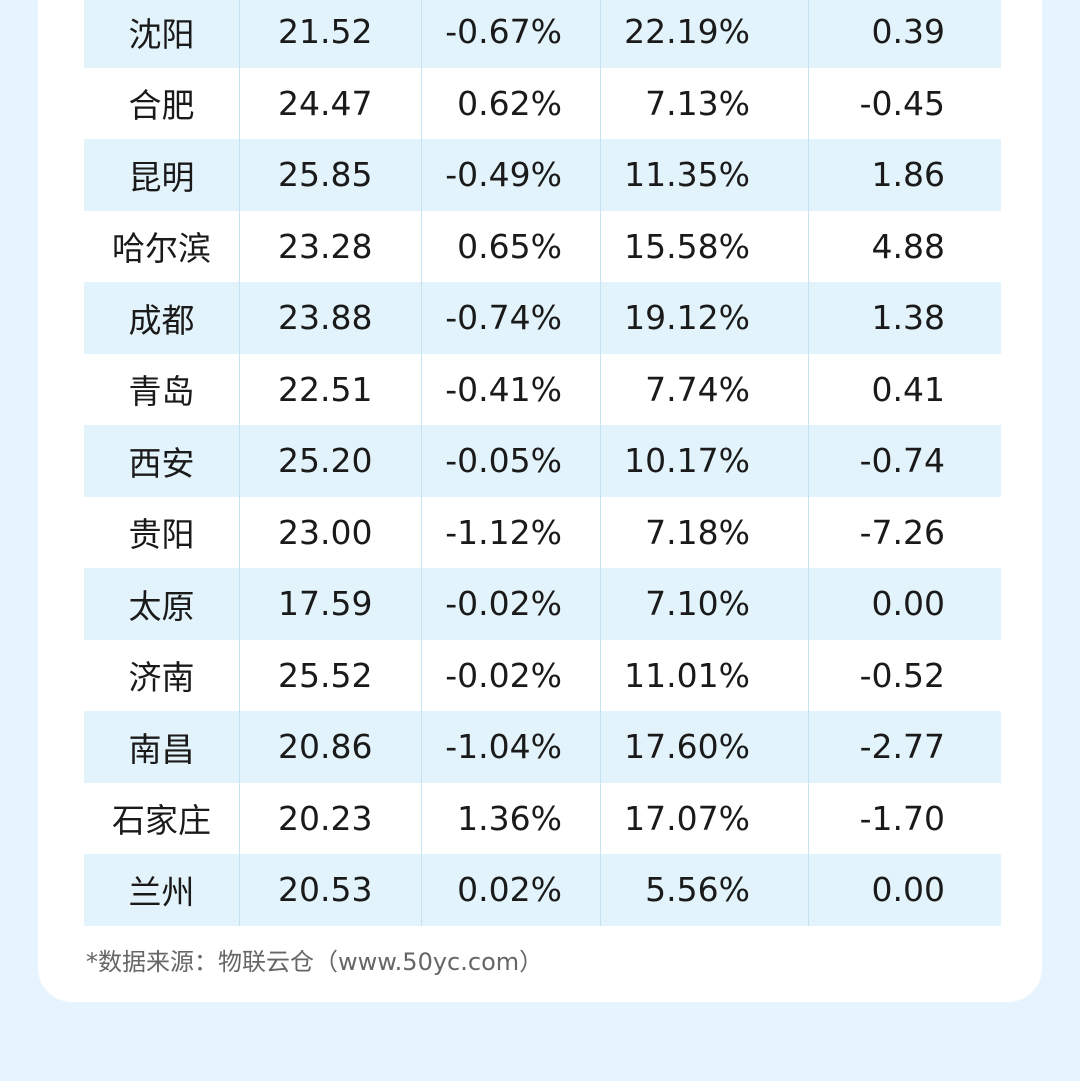 The width and height of the screenshot is (1080, 1081). What do you see at coordinates (331, 818) in the screenshot?
I see `value-cell: 20.23` at bounding box center [331, 818].